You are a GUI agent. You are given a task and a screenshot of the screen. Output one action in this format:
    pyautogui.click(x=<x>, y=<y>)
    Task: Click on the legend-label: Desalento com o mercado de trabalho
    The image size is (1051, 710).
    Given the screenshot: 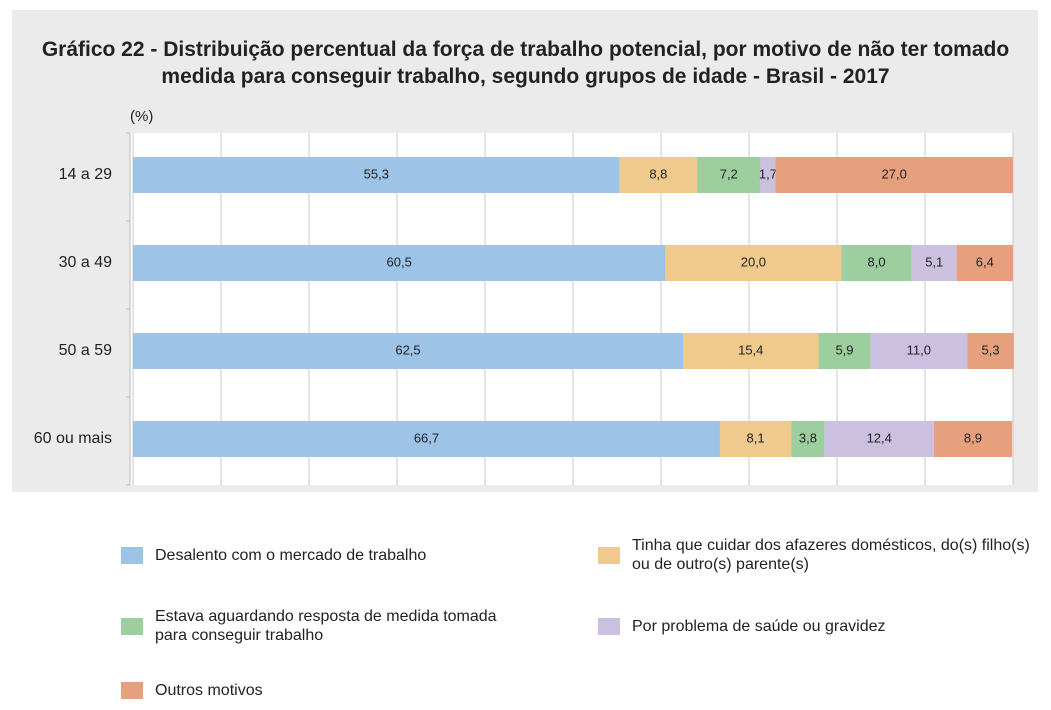 What is the action you would take?
    pyautogui.click(x=291, y=555)
    